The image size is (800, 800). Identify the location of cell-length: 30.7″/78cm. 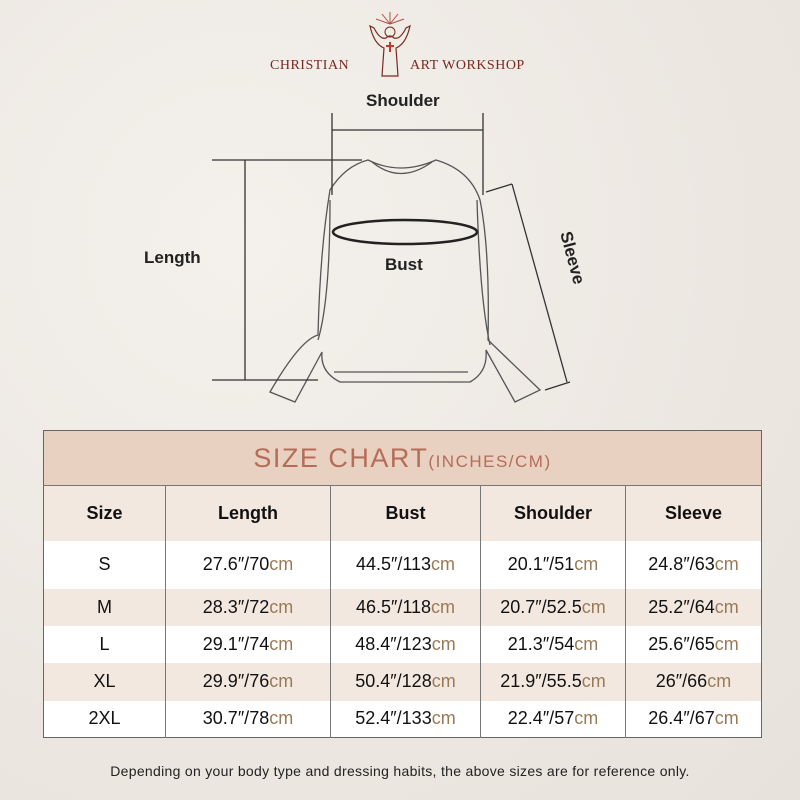
(248, 719).